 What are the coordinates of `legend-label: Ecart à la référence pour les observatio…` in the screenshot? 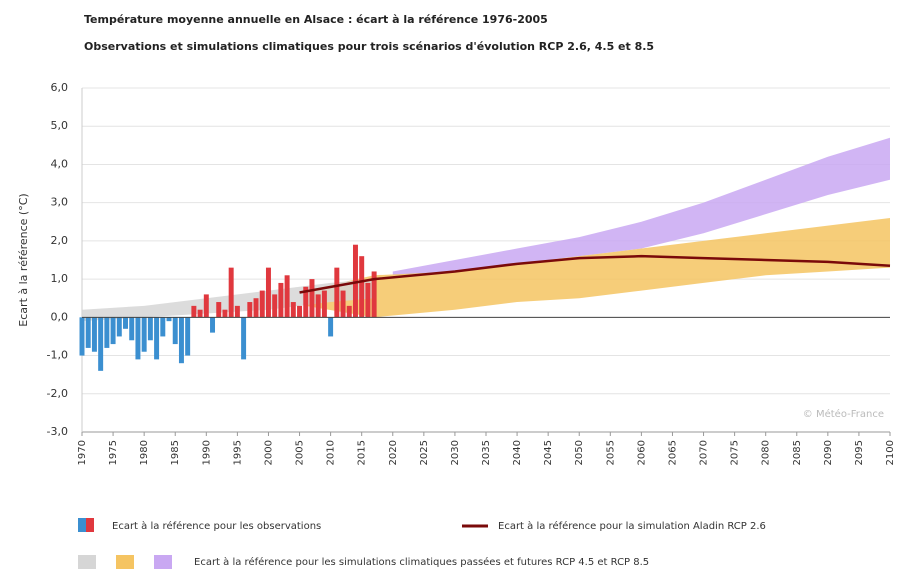 It's located at (216, 526).